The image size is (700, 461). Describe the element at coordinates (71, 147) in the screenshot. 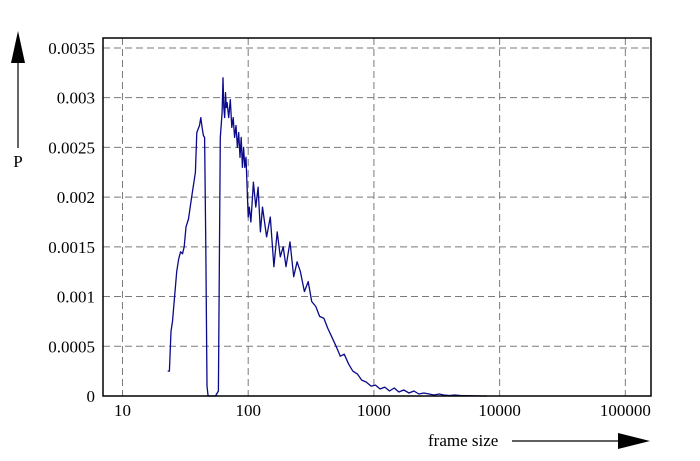

I see `y-tick-label: 0.0025` at that location.